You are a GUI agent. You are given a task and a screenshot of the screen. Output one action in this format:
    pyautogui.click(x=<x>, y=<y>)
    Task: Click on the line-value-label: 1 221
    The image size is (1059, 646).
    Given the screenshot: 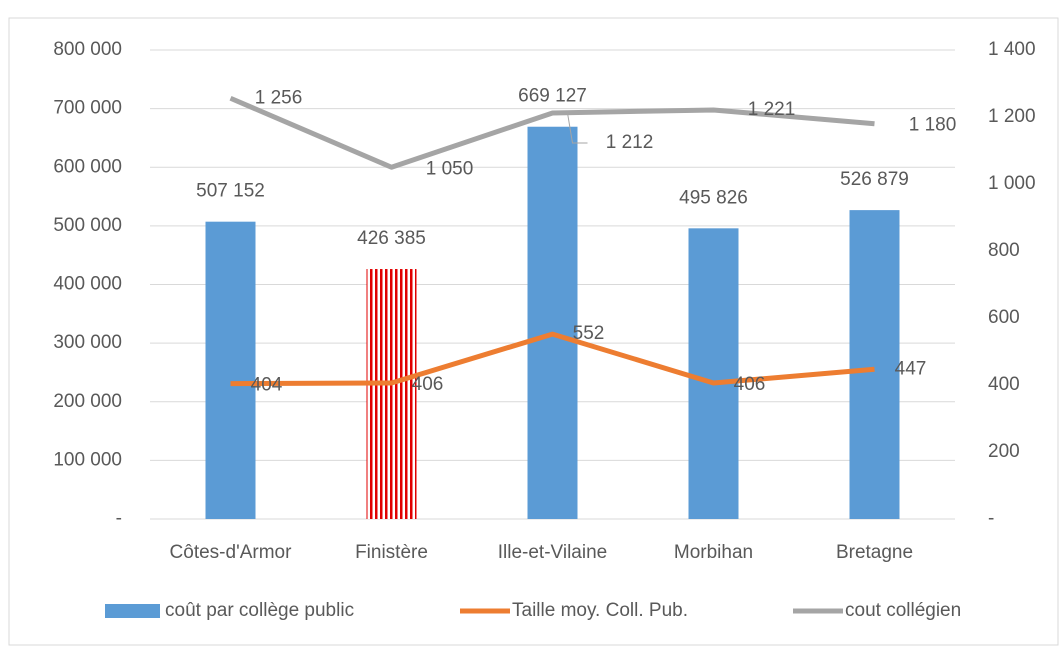 What is the action you would take?
    pyautogui.click(x=772, y=109)
    